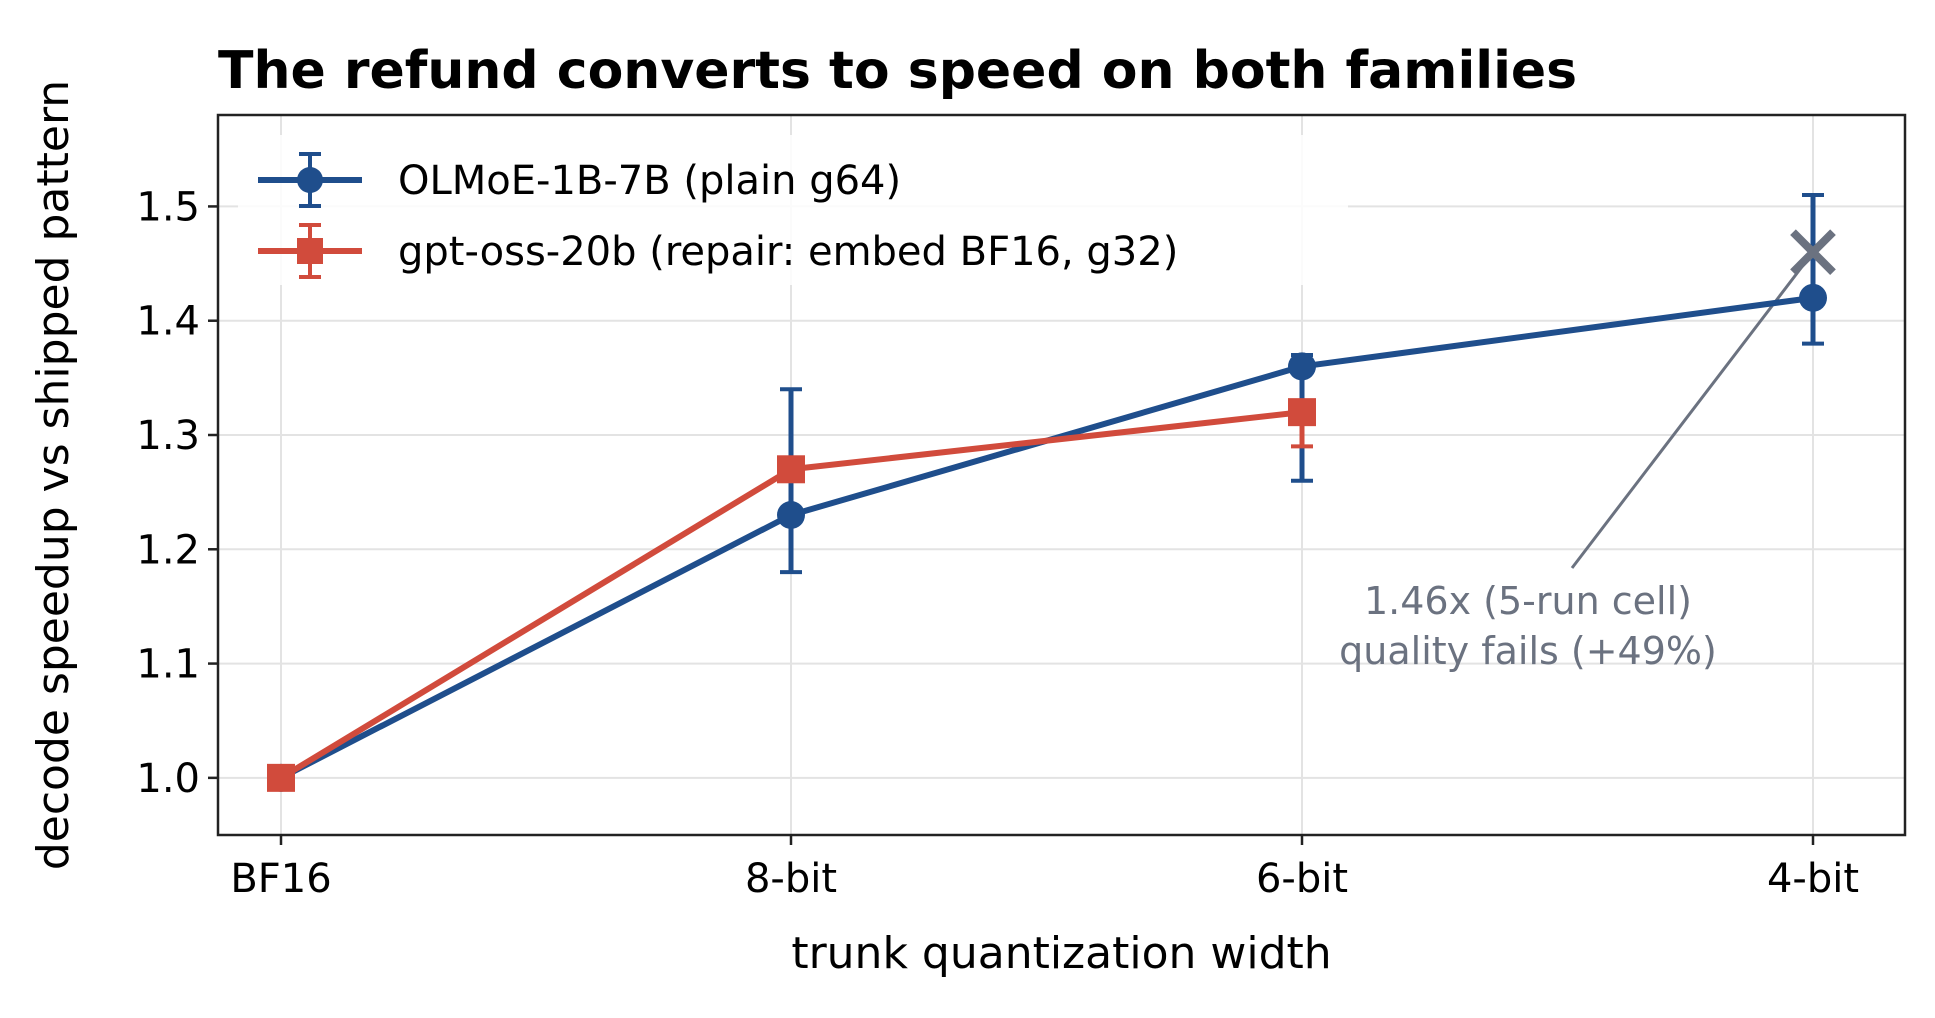 The width and height of the screenshot is (1935, 1018). I want to click on y-axis-label: decode speedup vs shipped pattern, so click(53, 475).